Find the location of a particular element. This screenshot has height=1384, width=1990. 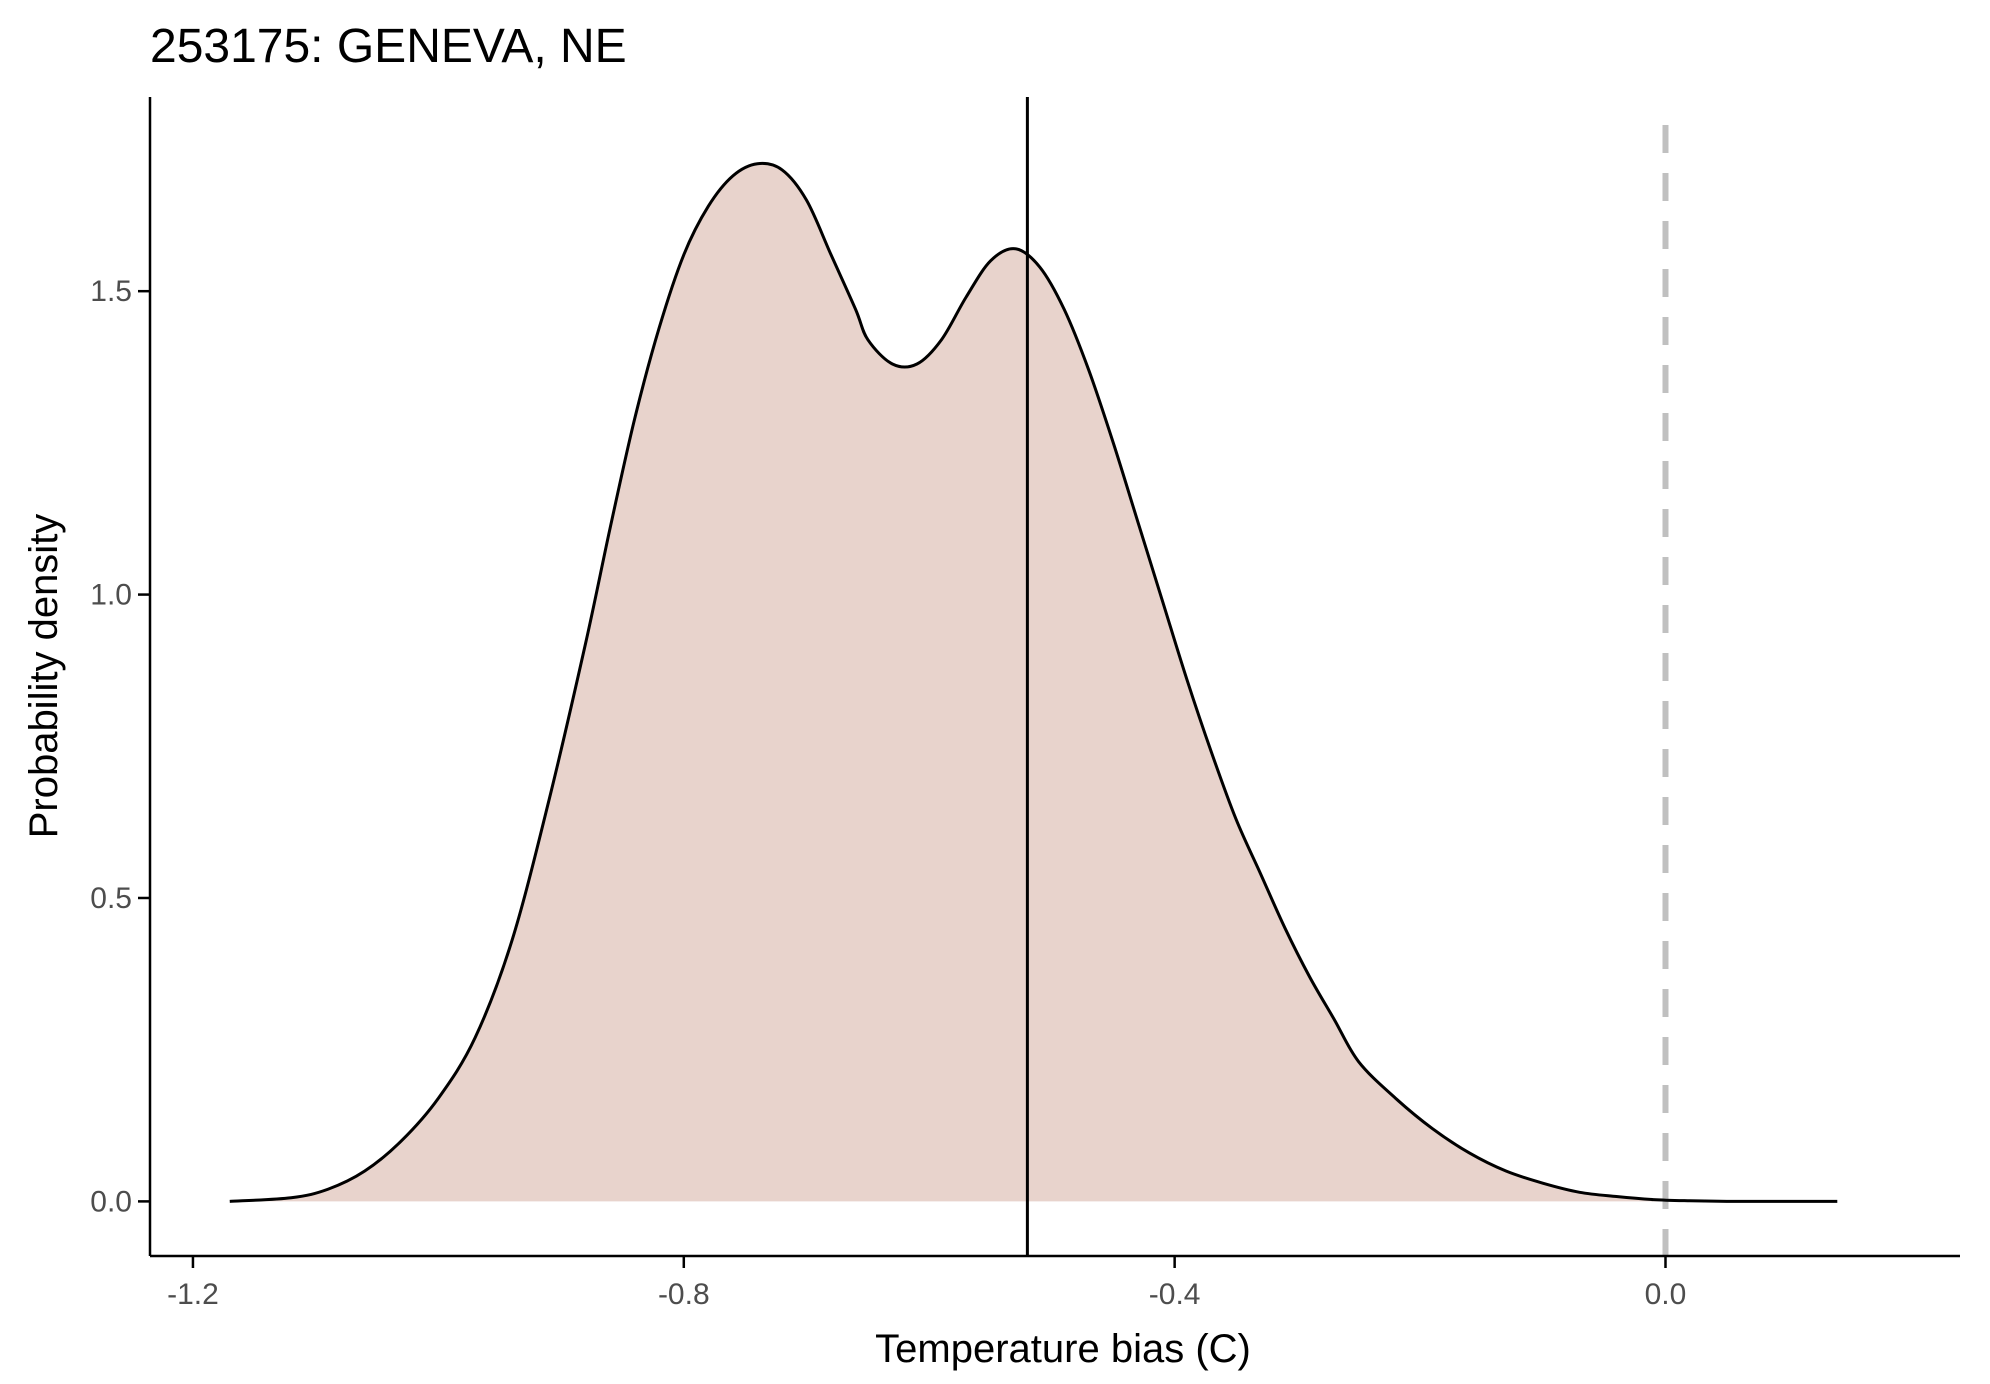

y-tick-label: 1.5 is located at coordinates (111, 291).